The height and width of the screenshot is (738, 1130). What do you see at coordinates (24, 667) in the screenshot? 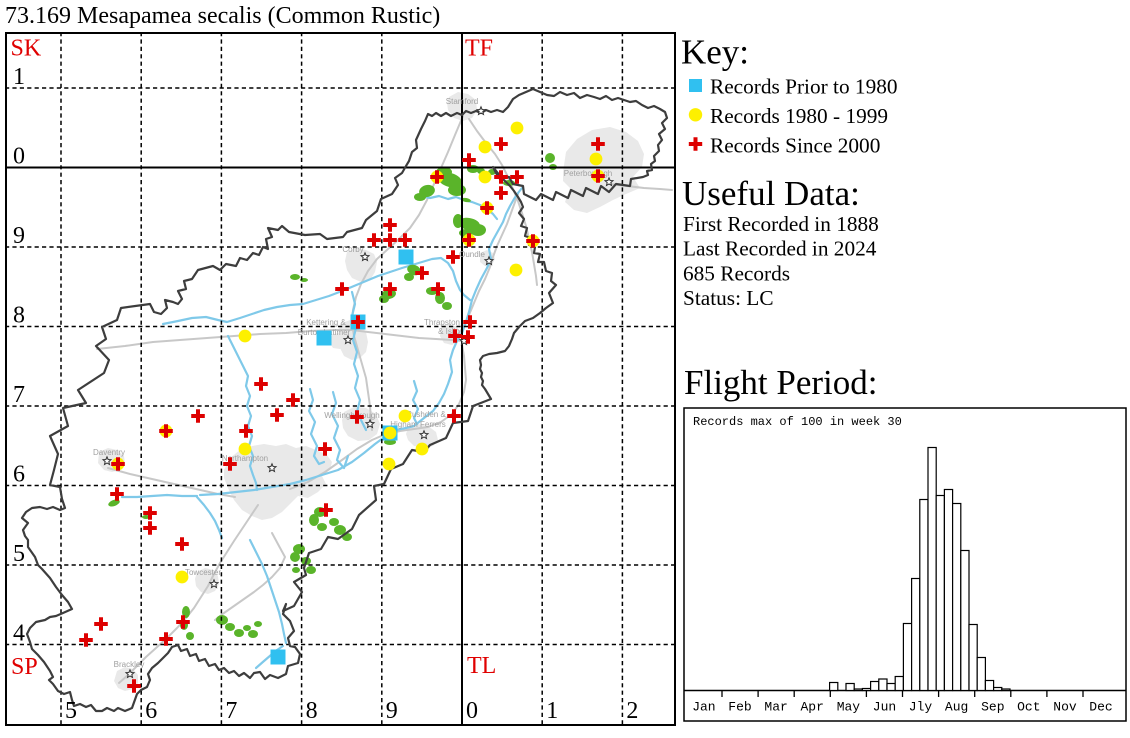
I see `svg-text: SP` at bounding box center [24, 667].